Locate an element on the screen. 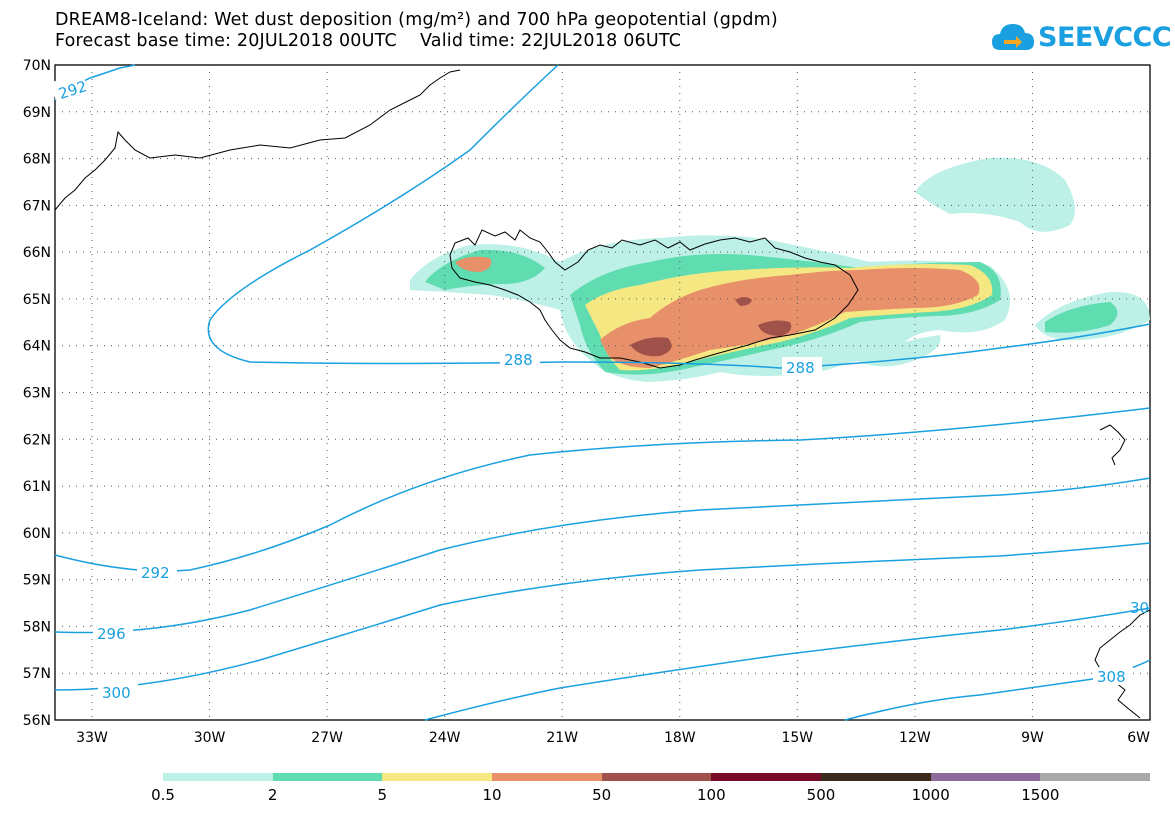 This screenshot has height=815, width=1175. lat-label: 58N is located at coordinates (37, 627).